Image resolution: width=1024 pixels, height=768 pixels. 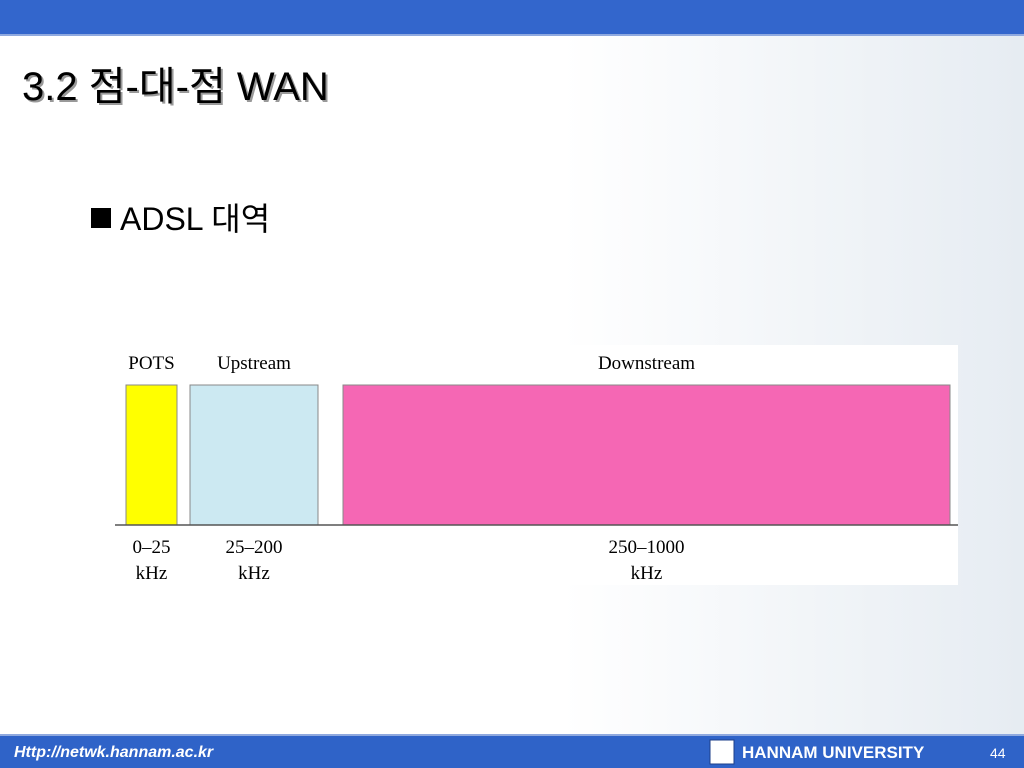 I want to click on logo, so click(x=722, y=752).